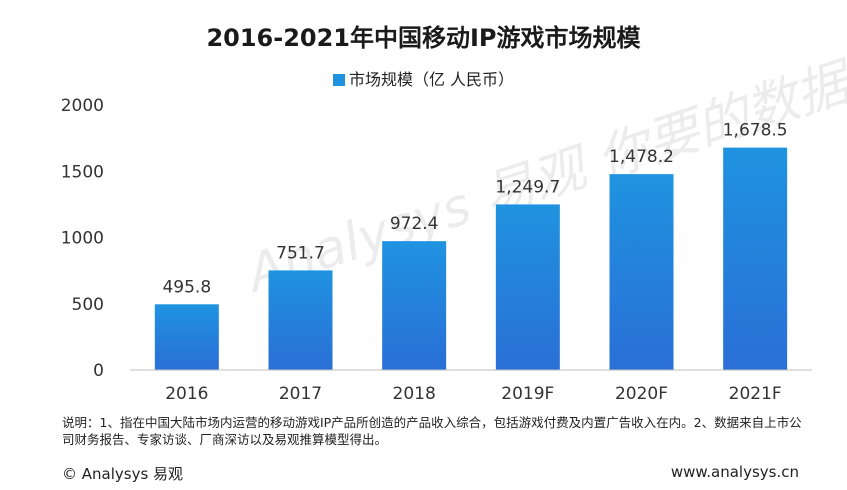 Image resolution: width=847 pixels, height=490 pixels. What do you see at coordinates (414, 224) in the screenshot?
I see `data-label: 972.4` at bounding box center [414, 224].